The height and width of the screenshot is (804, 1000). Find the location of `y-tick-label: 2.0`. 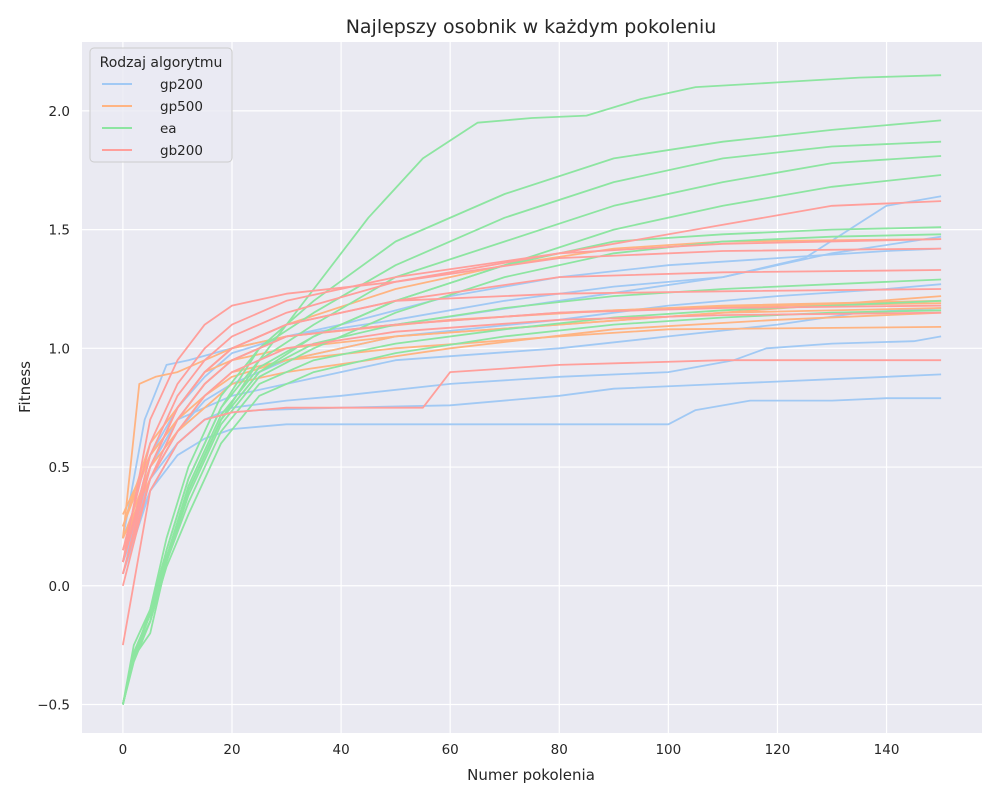

y-tick-label: 2.0 is located at coordinates (59, 112).